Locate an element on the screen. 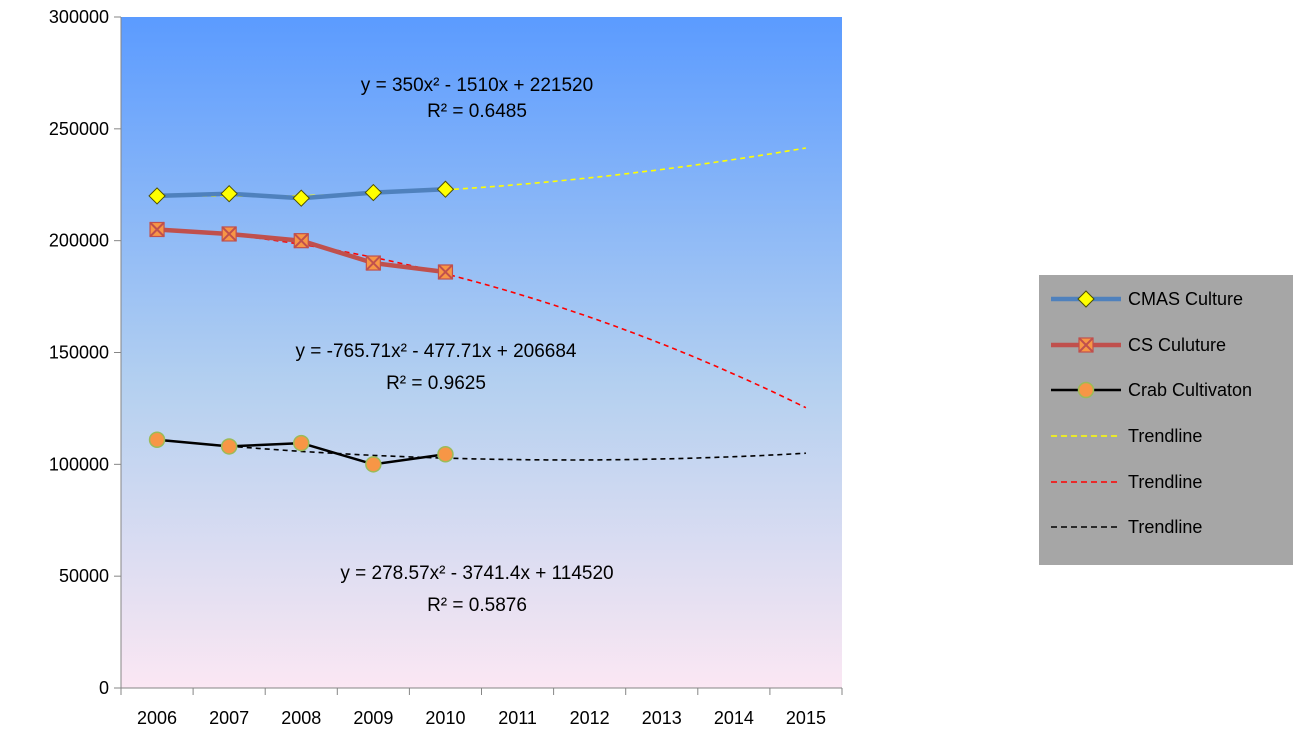 This screenshot has height=734, width=1293. x-tick-label: 2015 is located at coordinates (806, 718).